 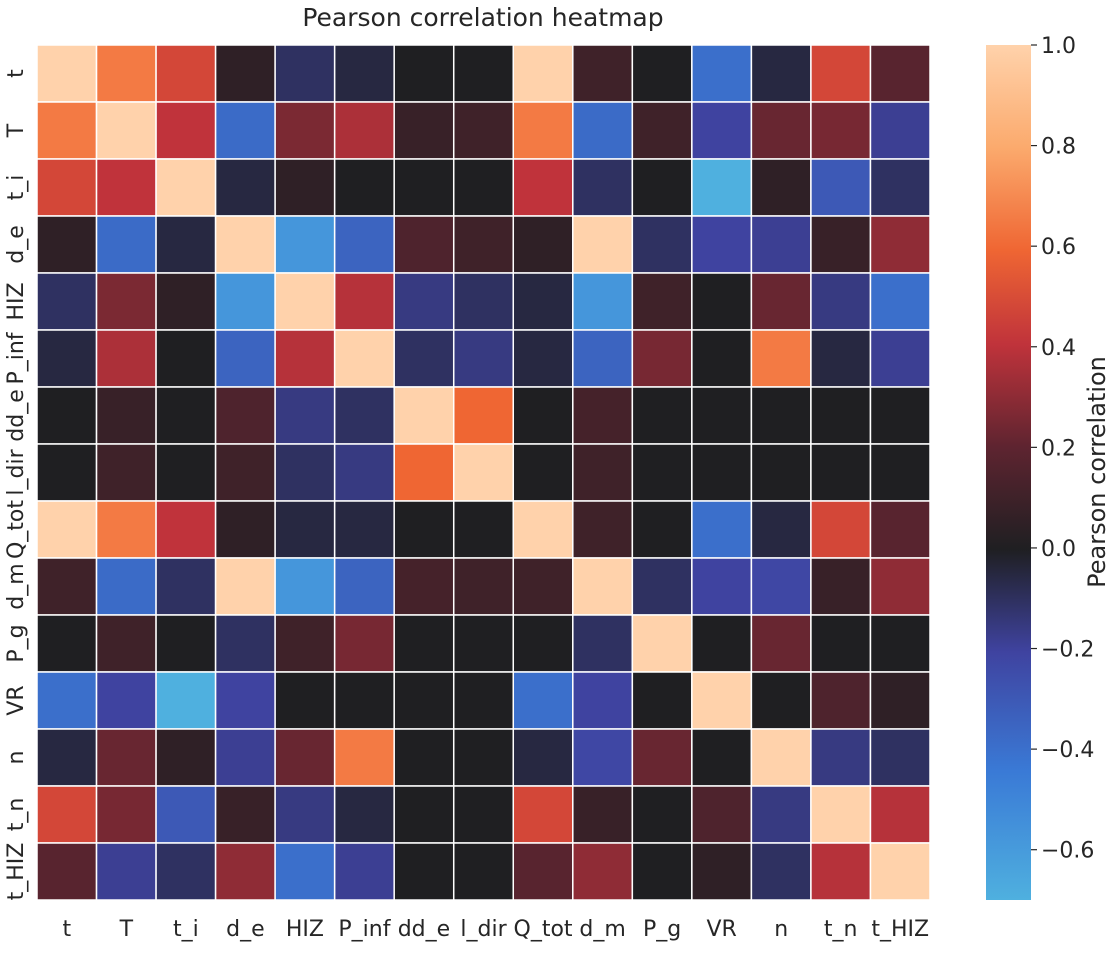 I want to click on heatmap-cell-dd_e-Q_tot, so click(x=543, y=415).